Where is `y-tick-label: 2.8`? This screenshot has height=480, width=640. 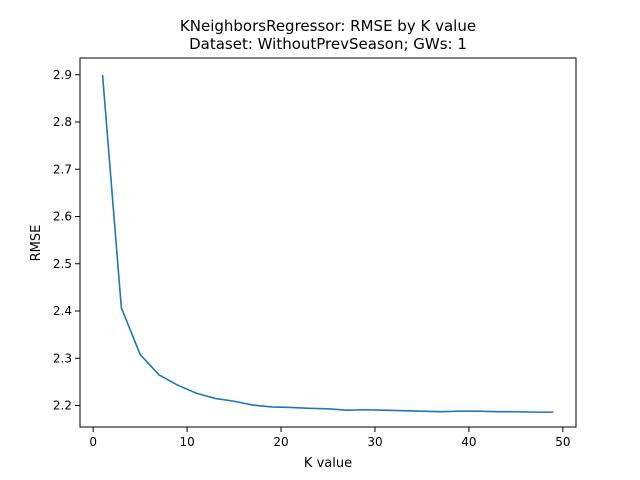 y-tick-label: 2.8 is located at coordinates (62, 122).